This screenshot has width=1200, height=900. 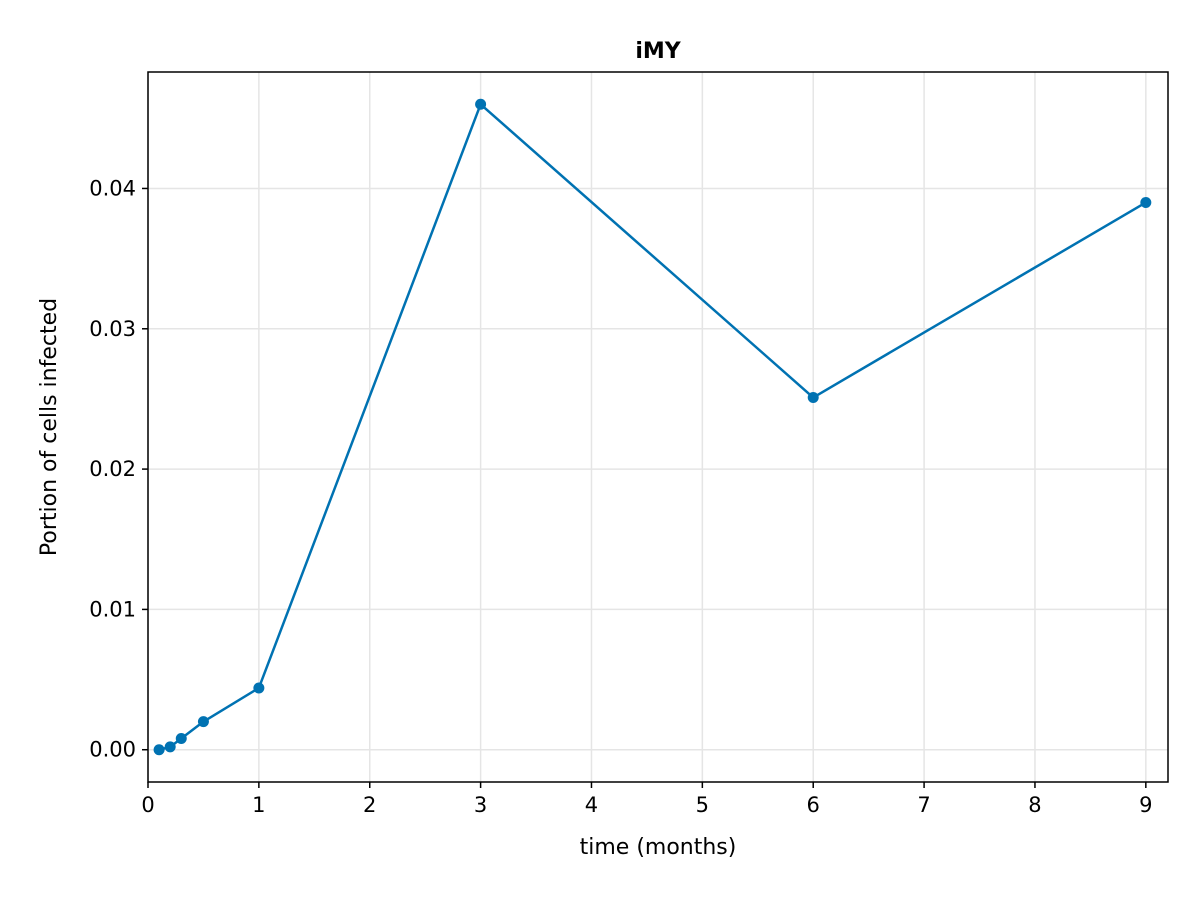 What do you see at coordinates (591, 805) in the screenshot?
I see `x-tick-label: 4` at bounding box center [591, 805].